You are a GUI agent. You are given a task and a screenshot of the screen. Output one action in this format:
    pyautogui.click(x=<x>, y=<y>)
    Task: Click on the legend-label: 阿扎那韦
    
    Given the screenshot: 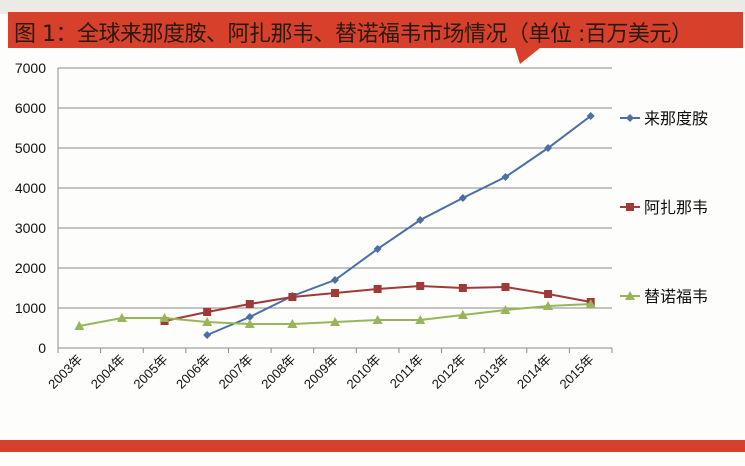 What is the action you would take?
    pyautogui.click(x=676, y=207)
    